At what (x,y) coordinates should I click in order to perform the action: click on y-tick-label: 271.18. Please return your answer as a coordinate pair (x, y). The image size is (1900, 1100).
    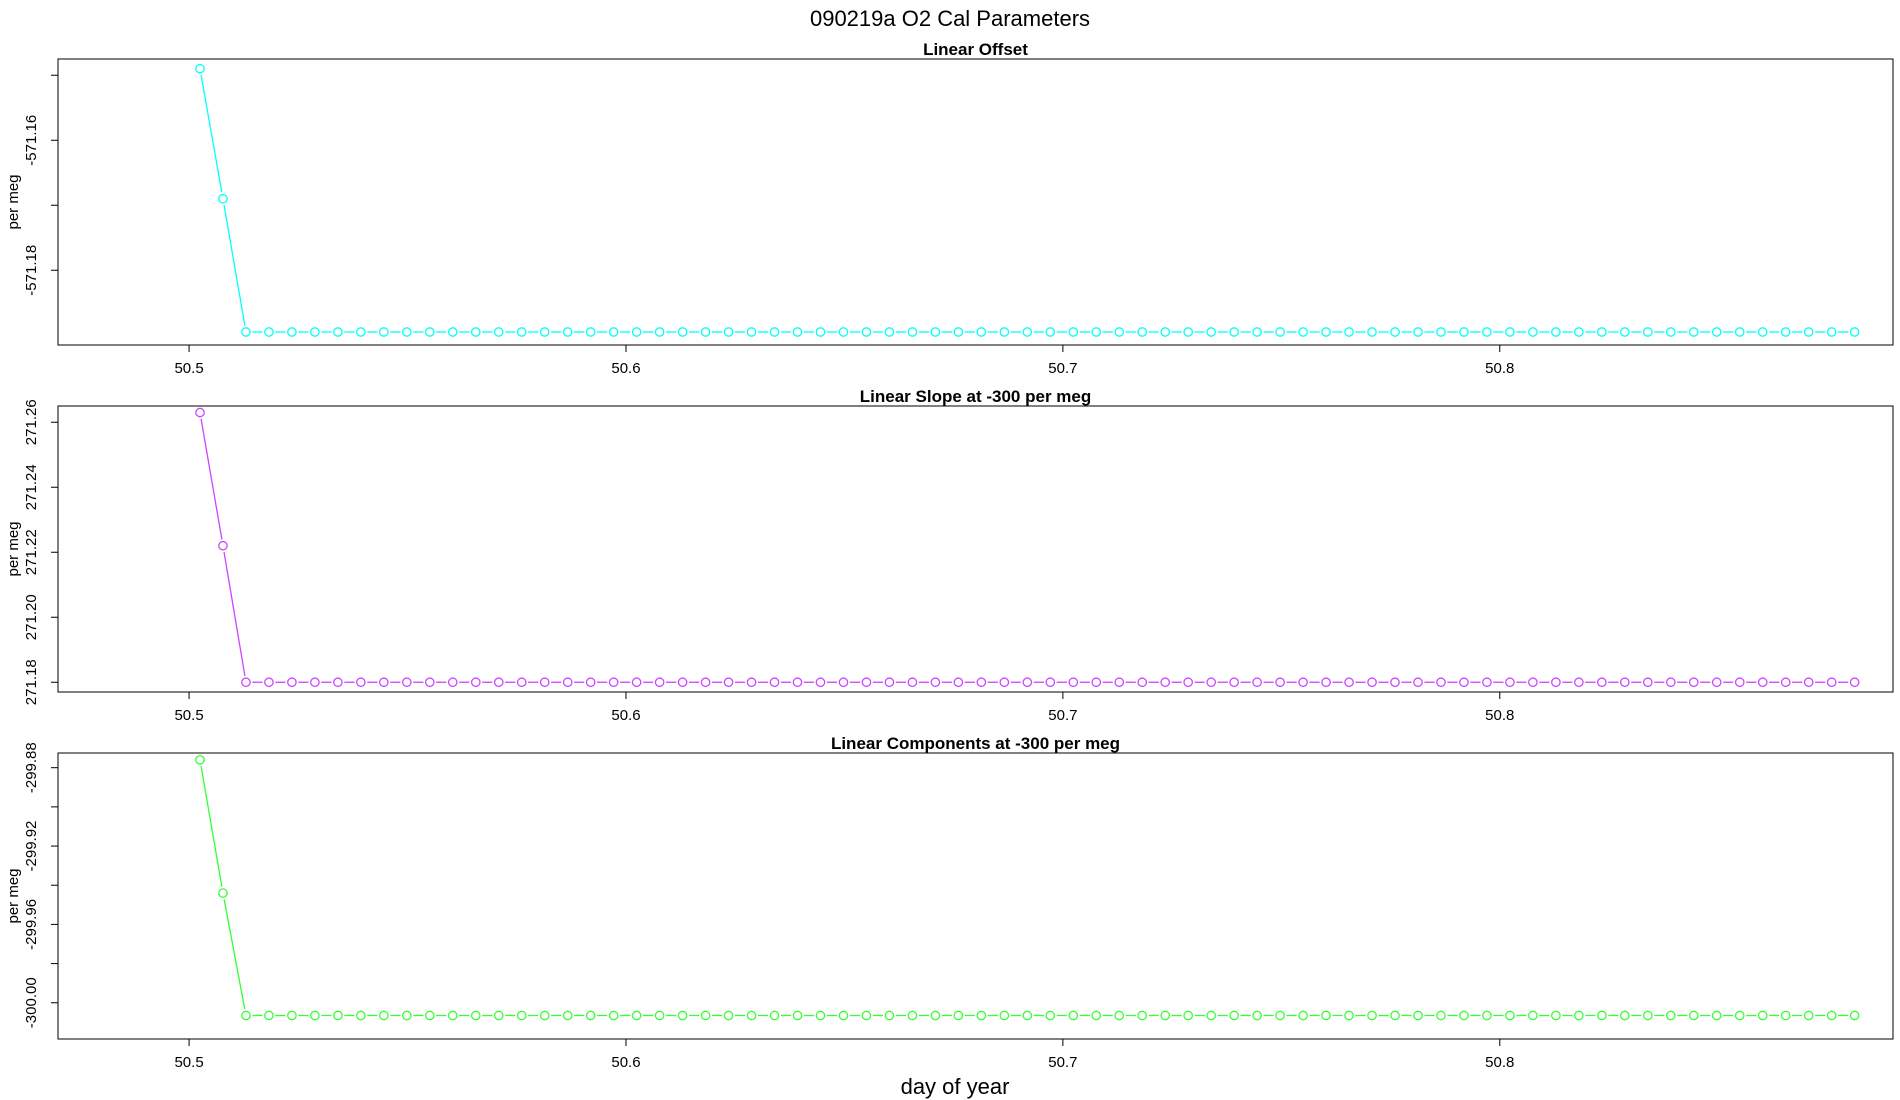
    Looking at the image, I should click on (31, 682).